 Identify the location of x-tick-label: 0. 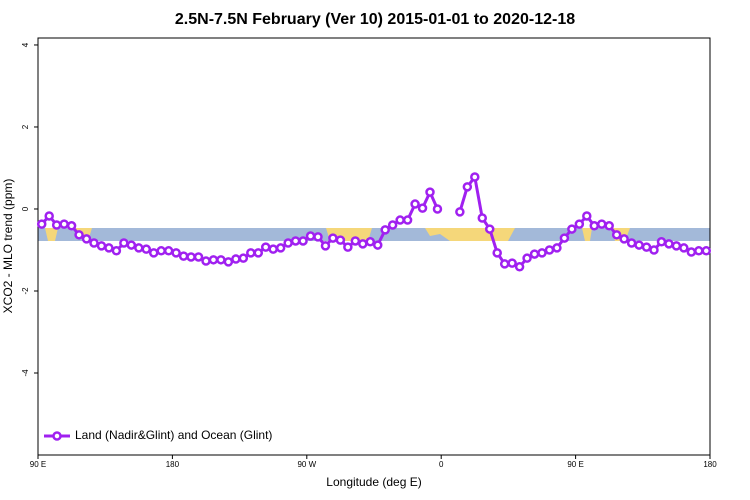
(441, 464).